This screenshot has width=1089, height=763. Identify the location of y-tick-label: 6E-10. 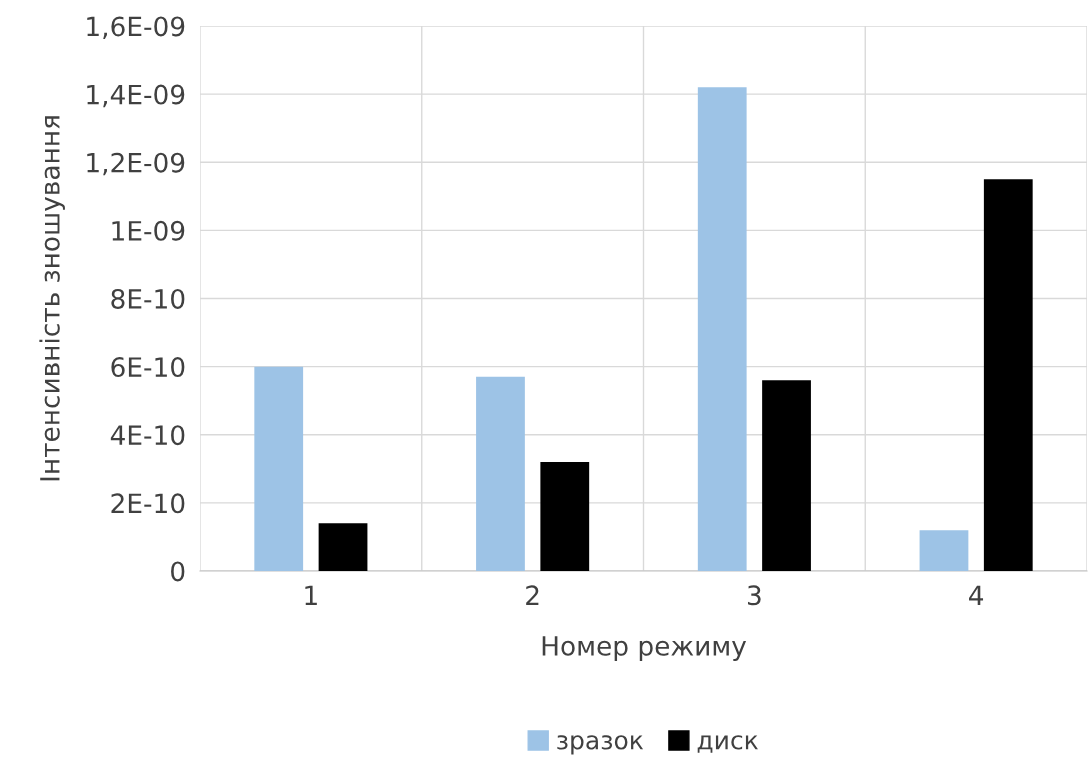
(148, 367).